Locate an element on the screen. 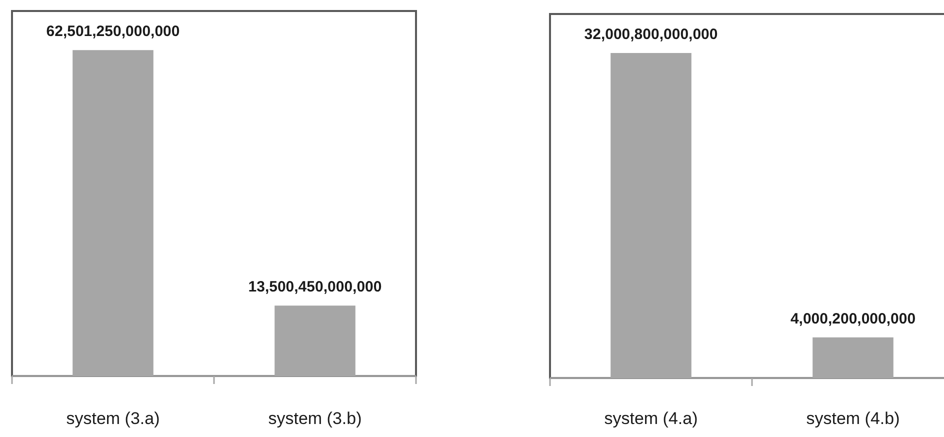 Image resolution: width=944 pixels, height=437 pixels. x-tick-label: system (4.b) is located at coordinates (853, 418).